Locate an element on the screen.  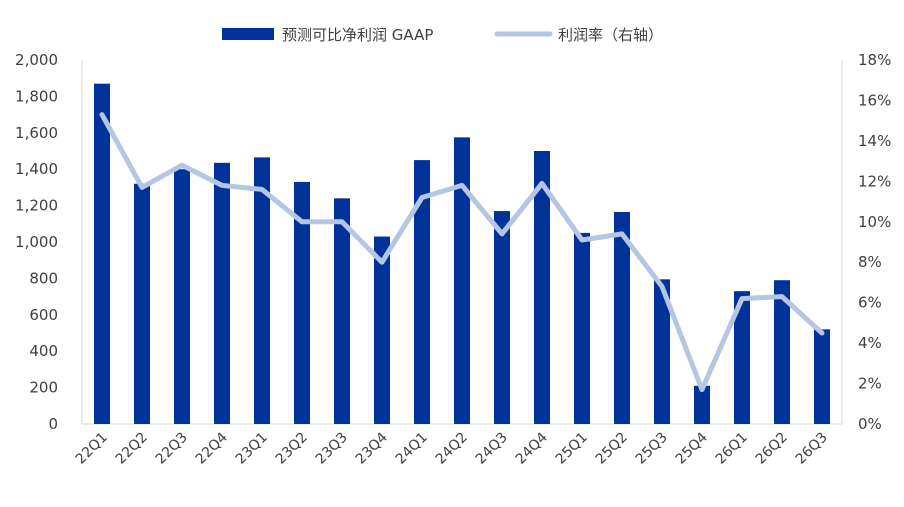
x-tick-label: 22Q4 is located at coordinates (212, 448).